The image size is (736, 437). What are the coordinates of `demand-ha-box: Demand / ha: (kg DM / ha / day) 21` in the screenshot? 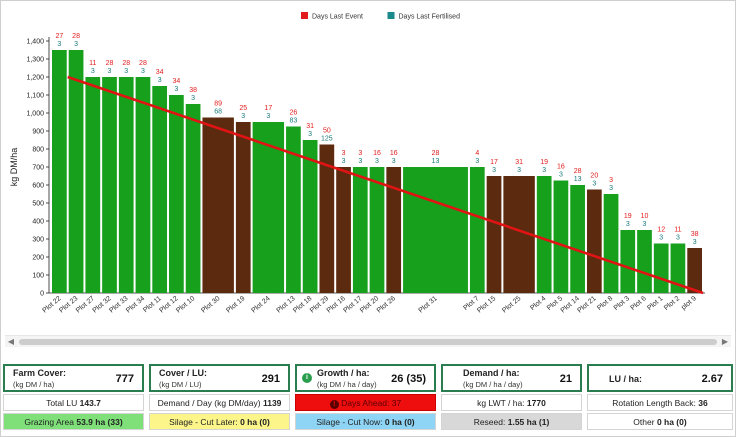 It's located at (511, 378).